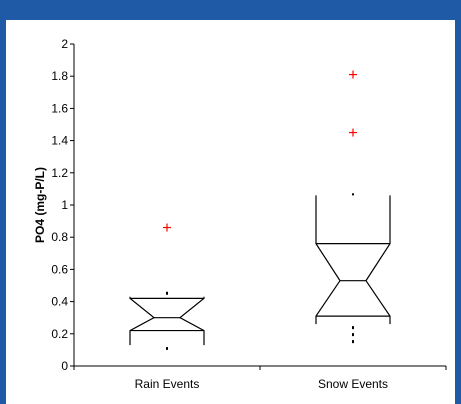  I want to click on y-tick-label: 2, so click(64, 44).